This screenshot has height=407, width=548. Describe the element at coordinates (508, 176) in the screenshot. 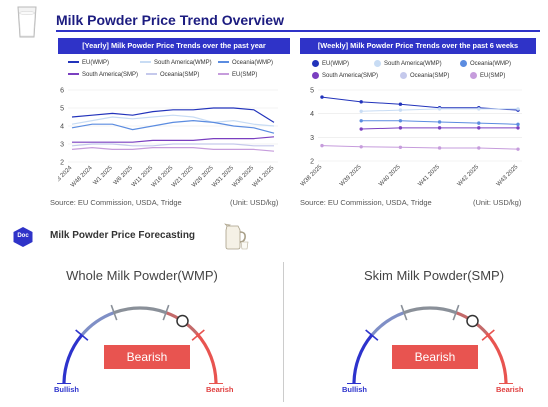

I see `x-tick-label: W43 2025` at that location.